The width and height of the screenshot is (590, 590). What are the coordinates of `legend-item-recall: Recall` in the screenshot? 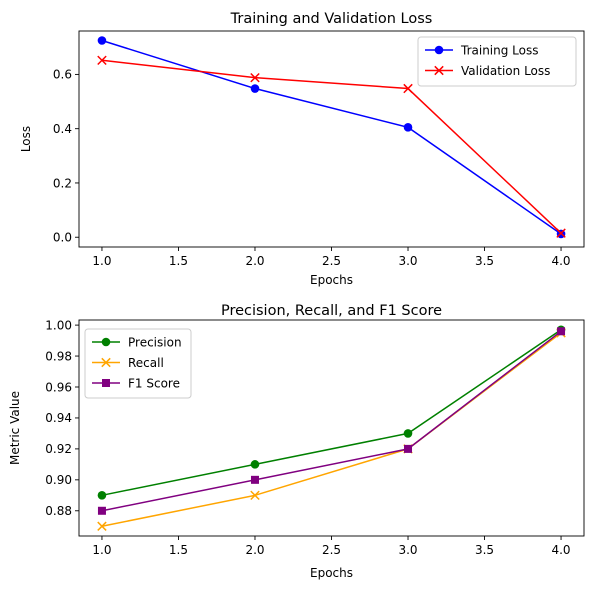 It's located at (128, 363).